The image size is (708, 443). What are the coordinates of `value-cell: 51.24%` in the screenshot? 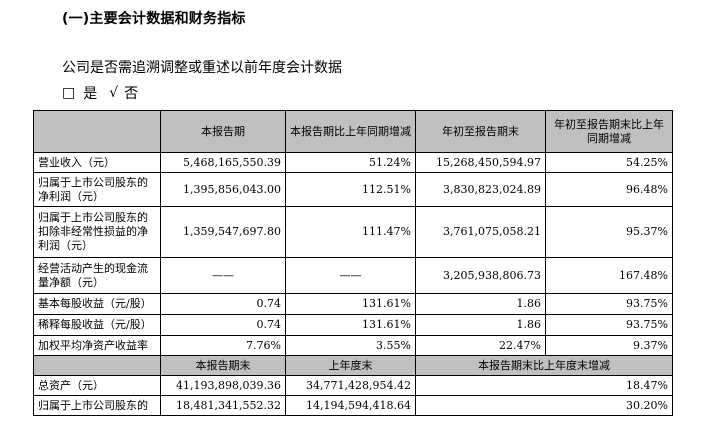 It's located at (350, 162).